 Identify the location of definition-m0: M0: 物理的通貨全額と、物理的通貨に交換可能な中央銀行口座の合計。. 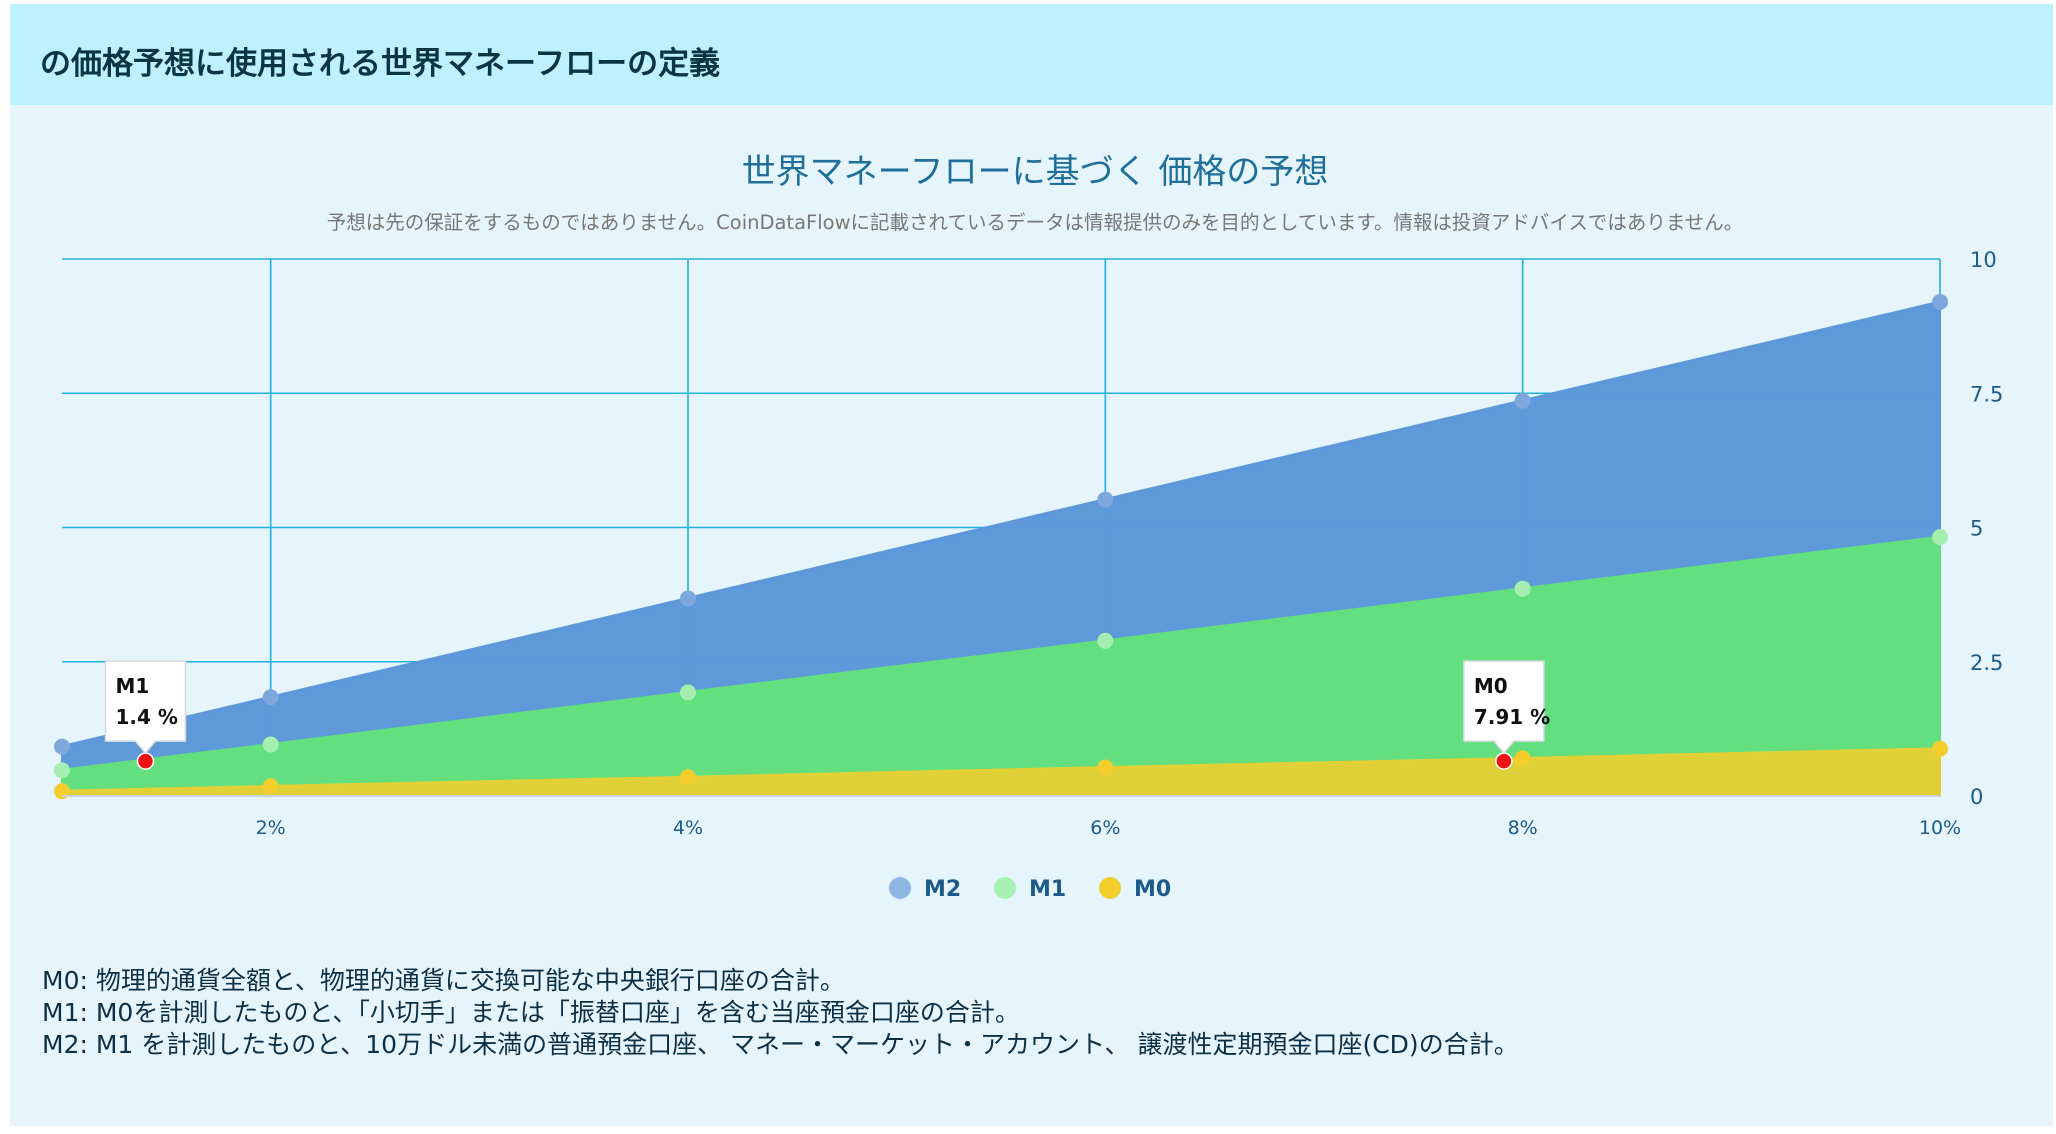
(443, 980).